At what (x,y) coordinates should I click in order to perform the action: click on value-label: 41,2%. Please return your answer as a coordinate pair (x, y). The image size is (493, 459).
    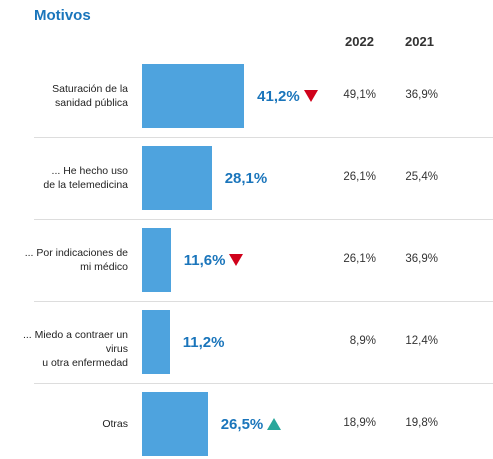
    Looking at the image, I should click on (287, 96).